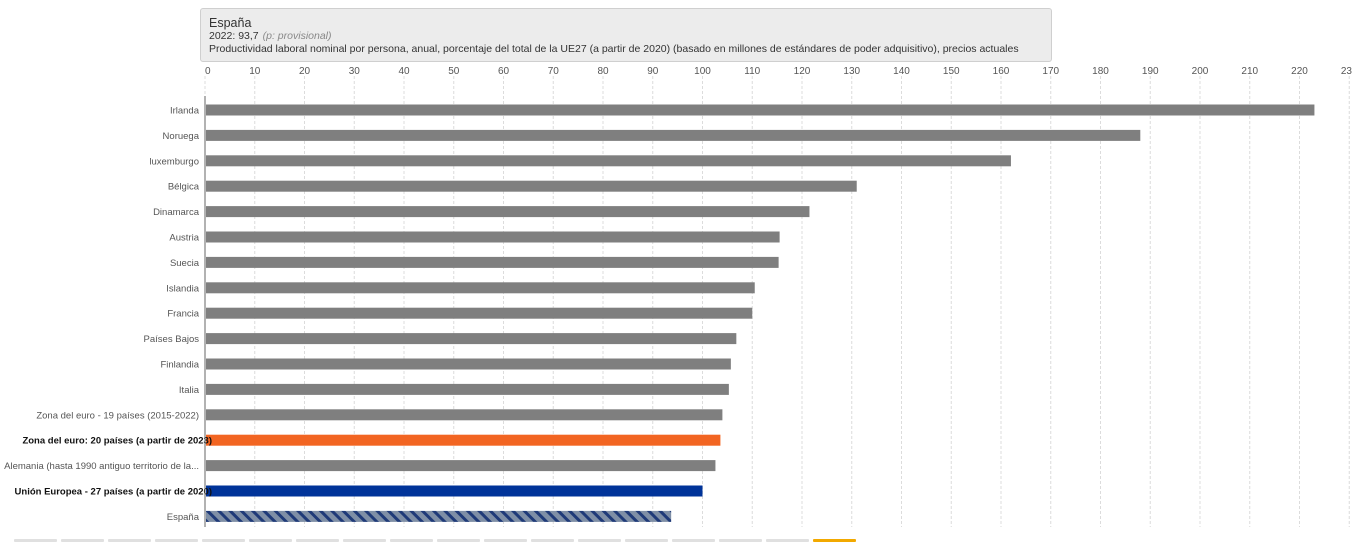  What do you see at coordinates (230, 23) in the screenshot?
I see `tooltip-title: España` at bounding box center [230, 23].